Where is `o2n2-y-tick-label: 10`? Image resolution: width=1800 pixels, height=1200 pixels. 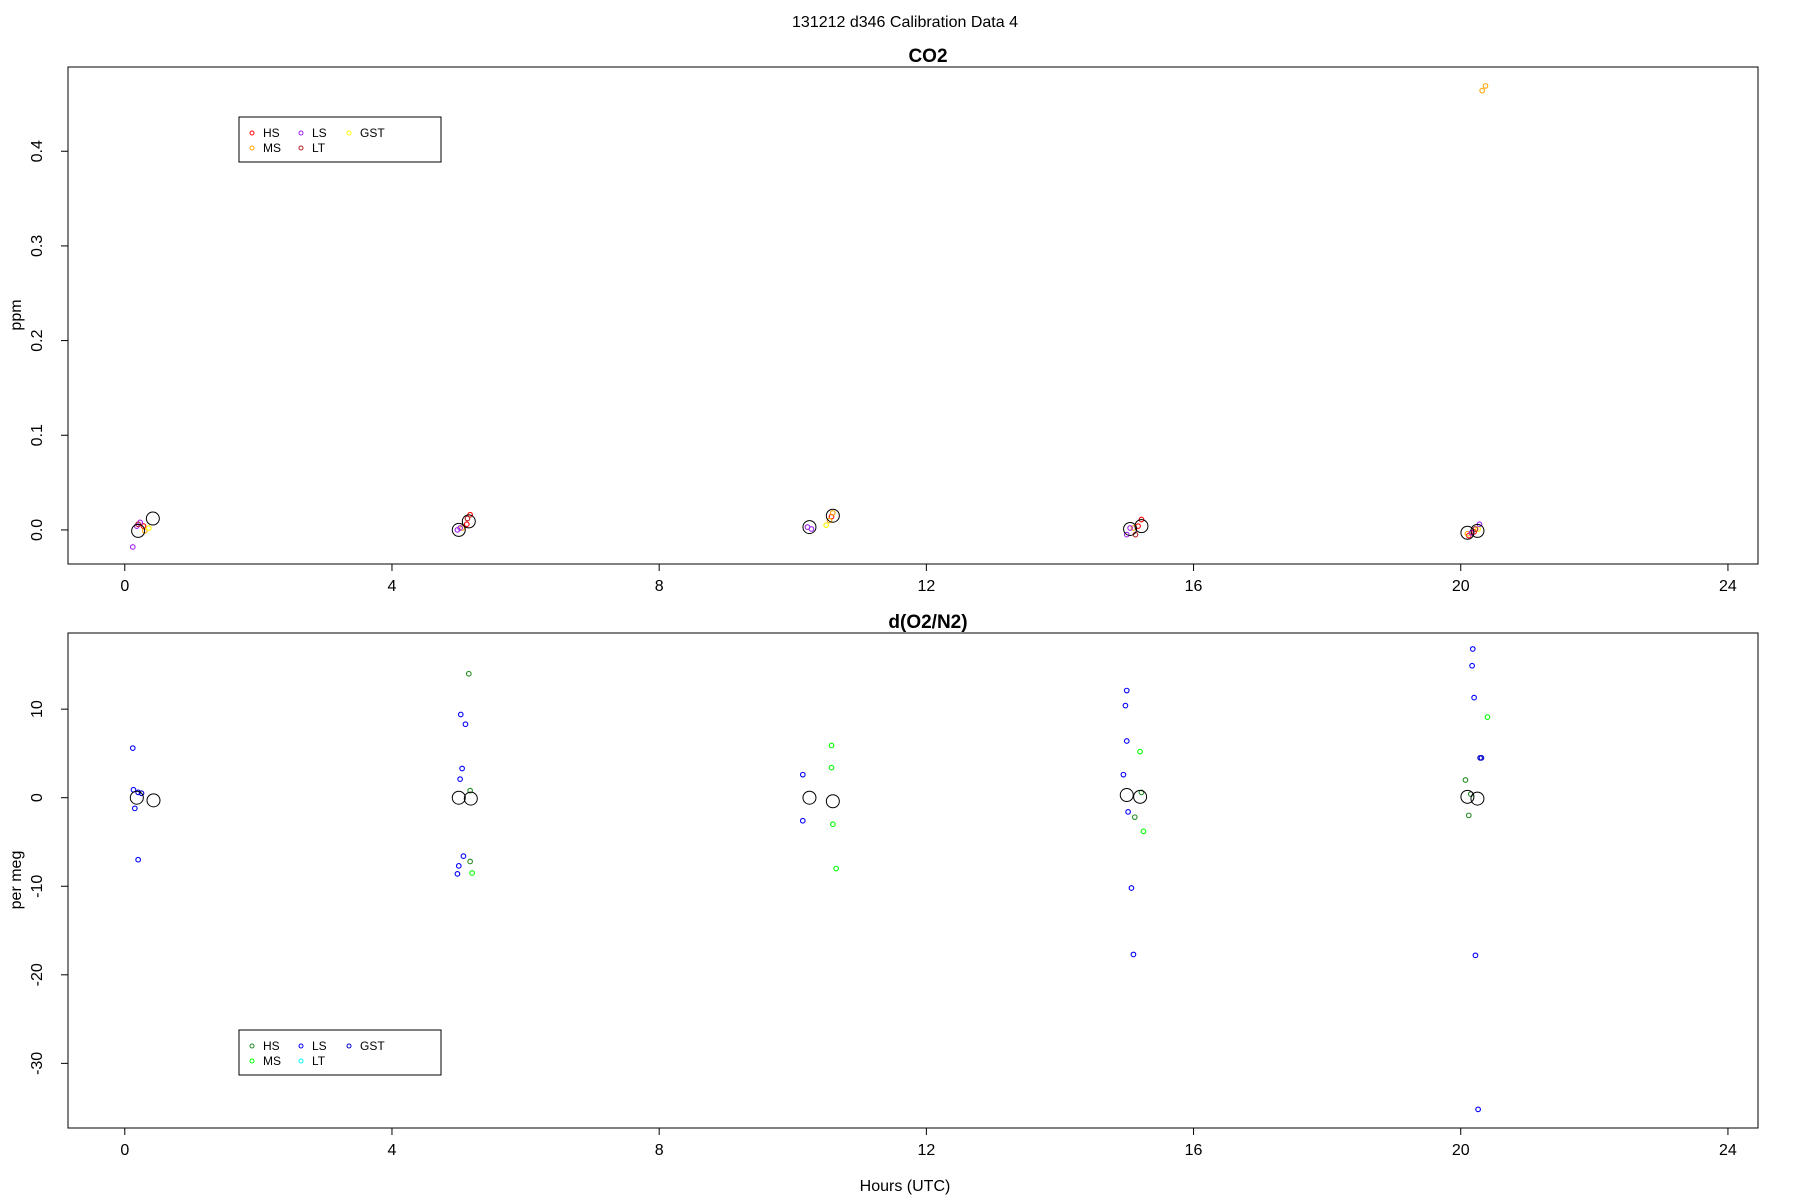
o2n2-y-tick-label: 10 is located at coordinates (37, 709).